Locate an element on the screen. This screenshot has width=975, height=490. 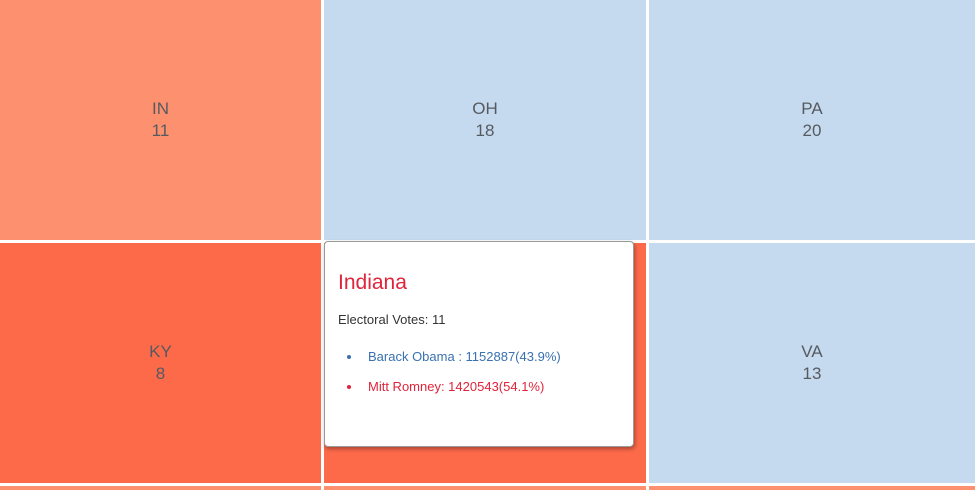
candidate-result: Mitt Romney: 1420543(54.1%) is located at coordinates (456, 386).